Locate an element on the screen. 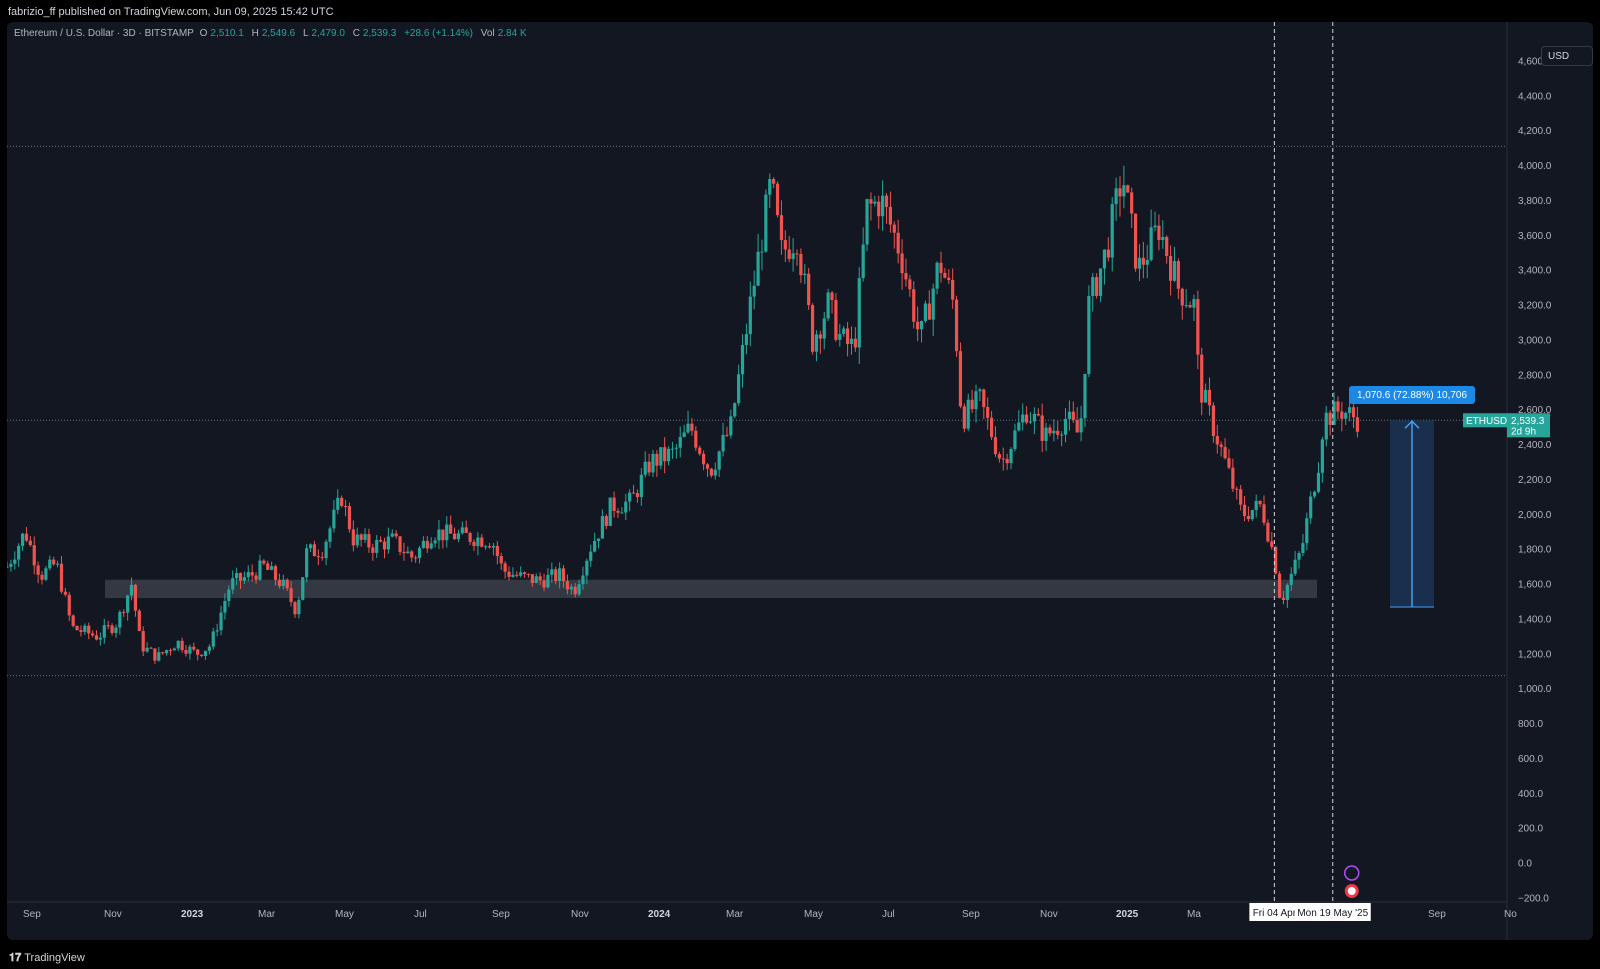 Image resolution: width=1600 pixels, height=969 pixels. symbol-title: Ethereum / U.S. Dollar · 3D · BITSTAMP is located at coordinates (104, 33).